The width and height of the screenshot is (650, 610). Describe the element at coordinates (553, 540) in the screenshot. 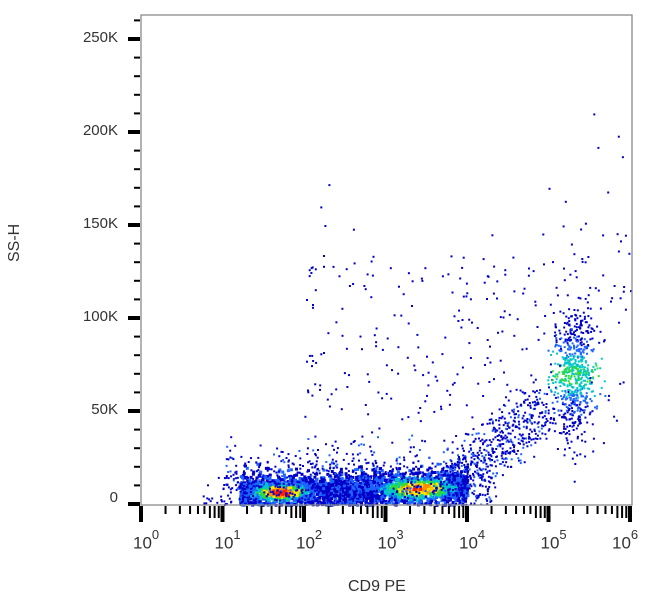

I see `x-tick-label: 10⁵` at that location.